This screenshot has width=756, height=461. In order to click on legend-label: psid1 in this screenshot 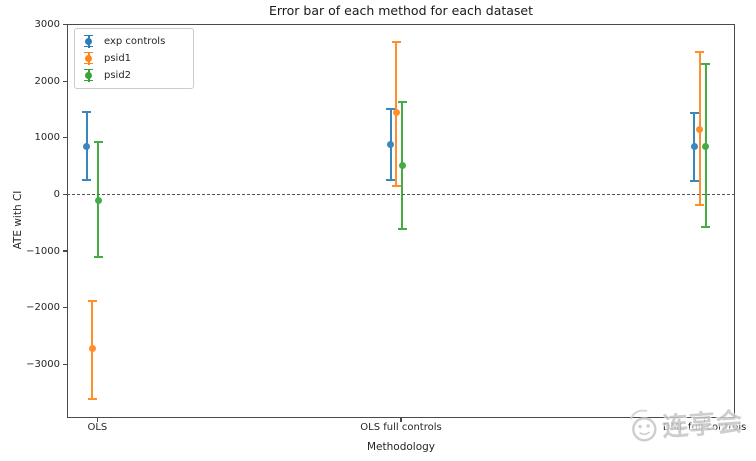, I will do `click(118, 58)`.